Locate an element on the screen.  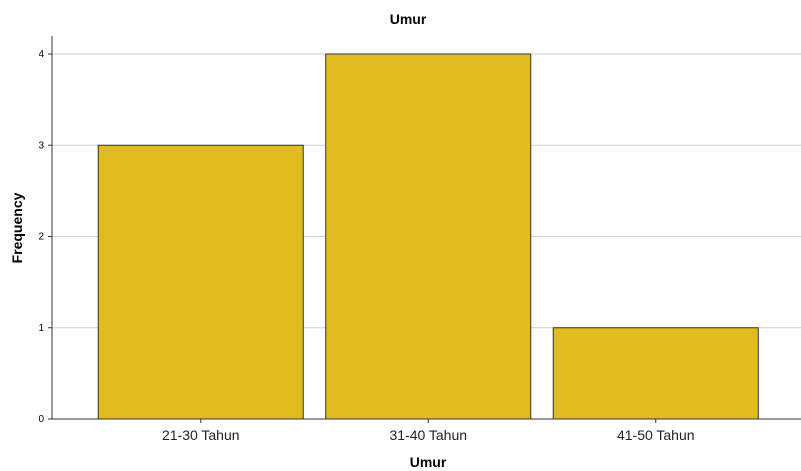
y-tick-label: 1 is located at coordinates (41, 328).